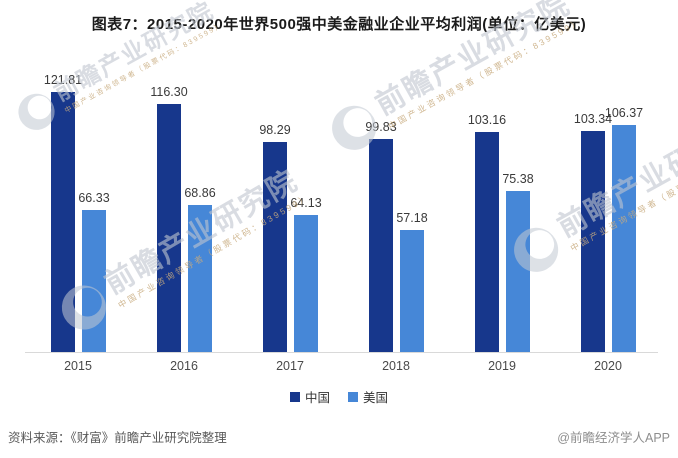  What do you see at coordinates (339, 396) in the screenshot?
I see `legend: 中国 美国` at bounding box center [339, 396].